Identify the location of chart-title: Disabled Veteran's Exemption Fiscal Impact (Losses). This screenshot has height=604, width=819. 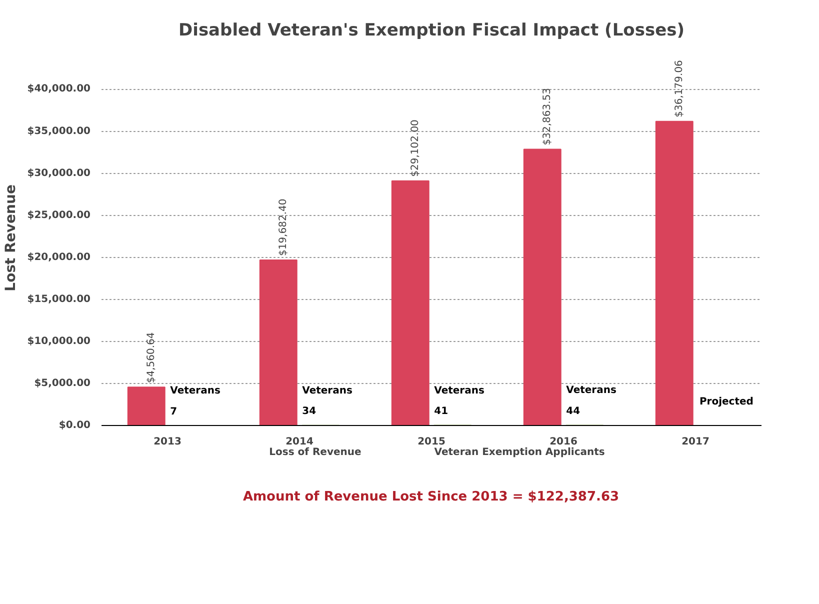
(431, 30).